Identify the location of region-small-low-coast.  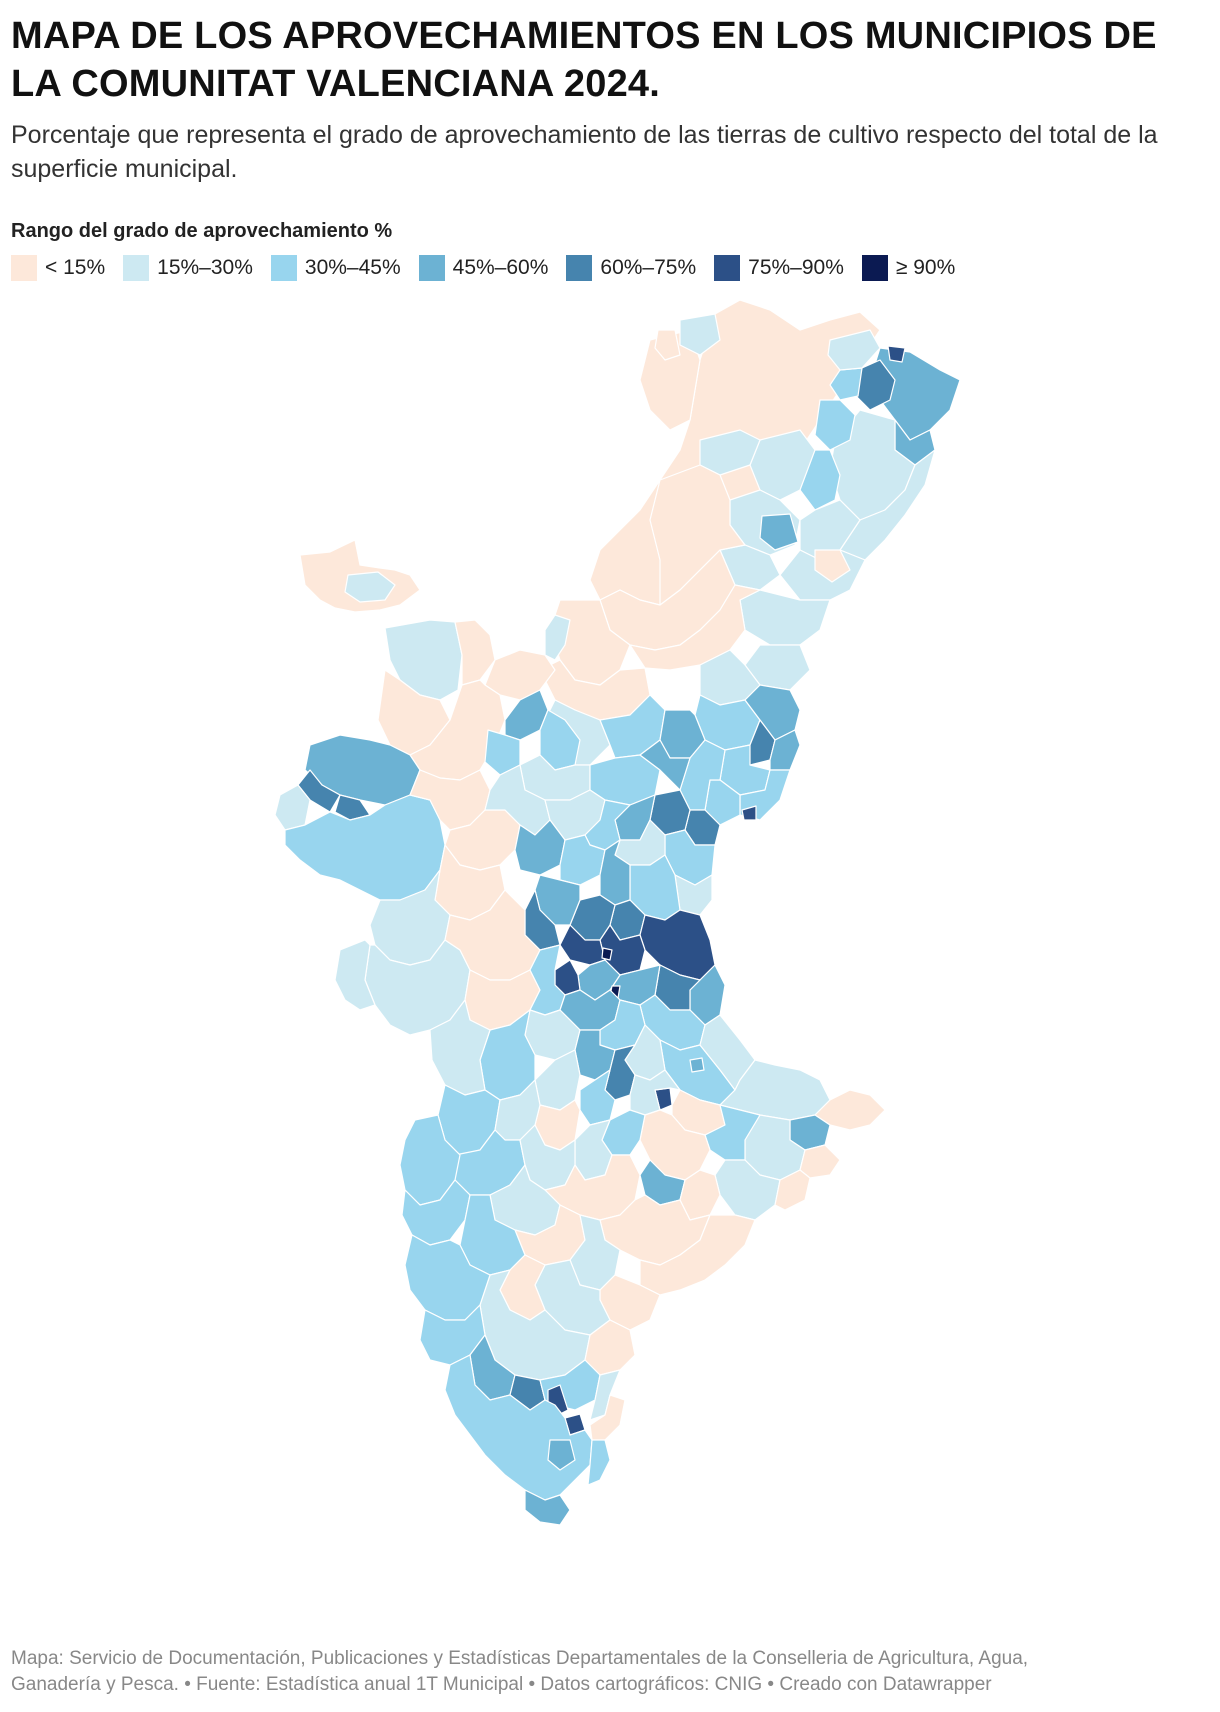
(820, 1161).